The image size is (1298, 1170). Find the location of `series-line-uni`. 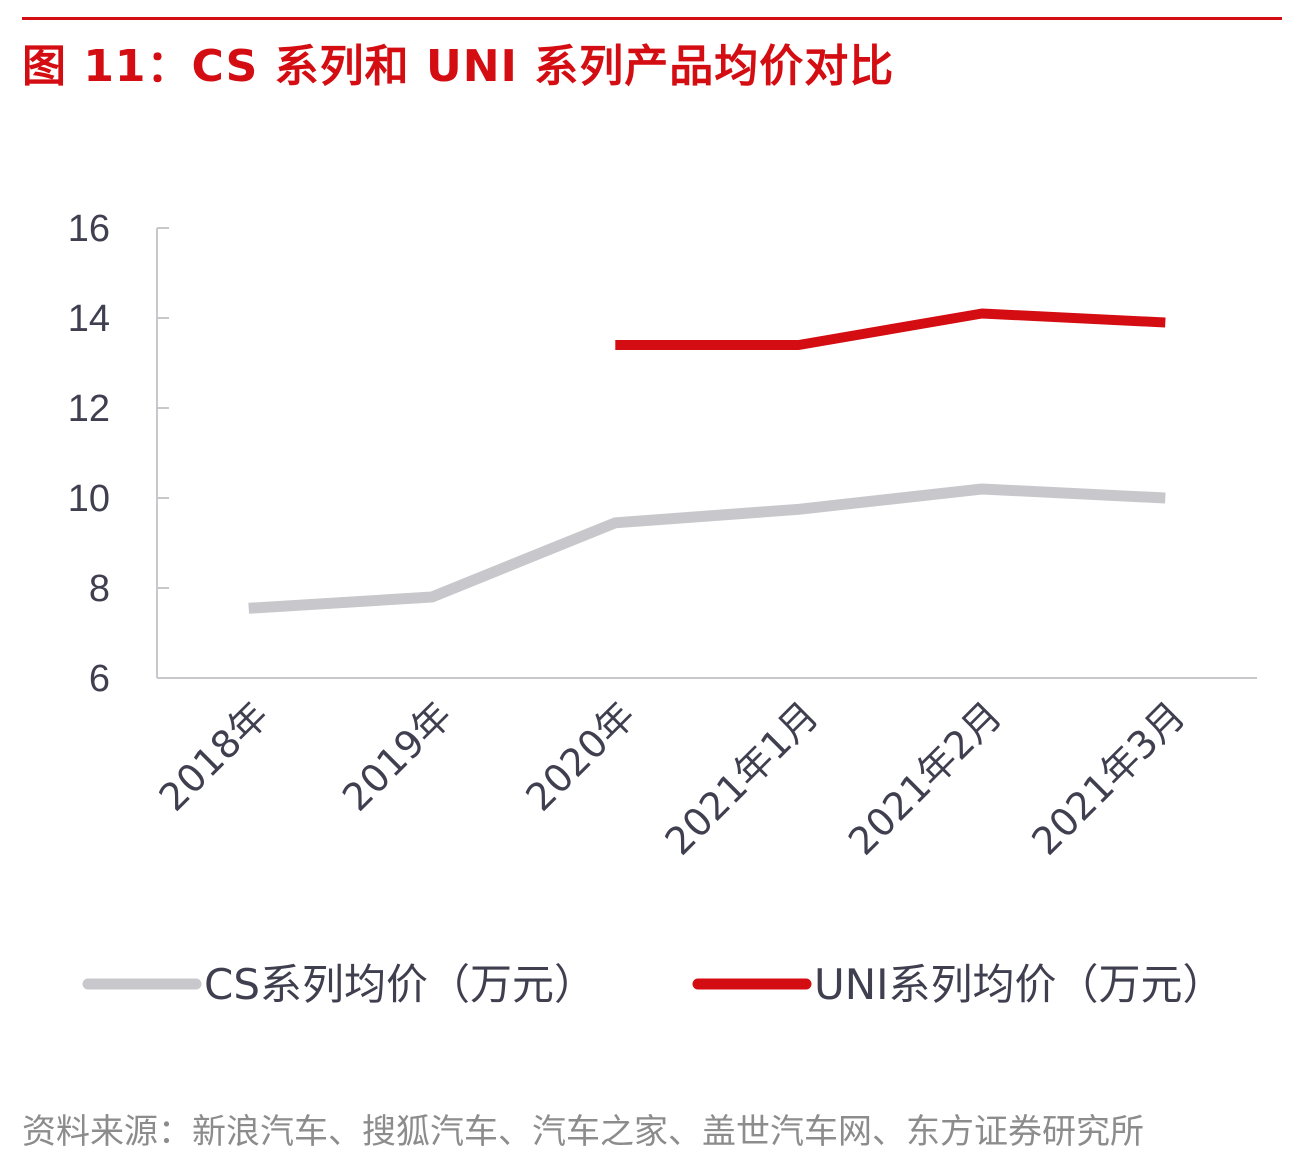

series-line-uni is located at coordinates (890, 329).